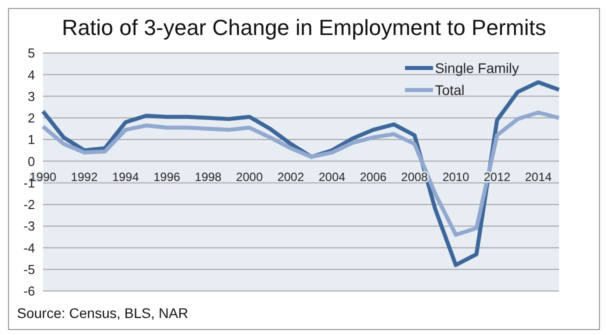 This screenshot has width=606, height=335. What do you see at coordinates (476, 68) in the screenshot?
I see `legend-label: Single Family` at bounding box center [476, 68].